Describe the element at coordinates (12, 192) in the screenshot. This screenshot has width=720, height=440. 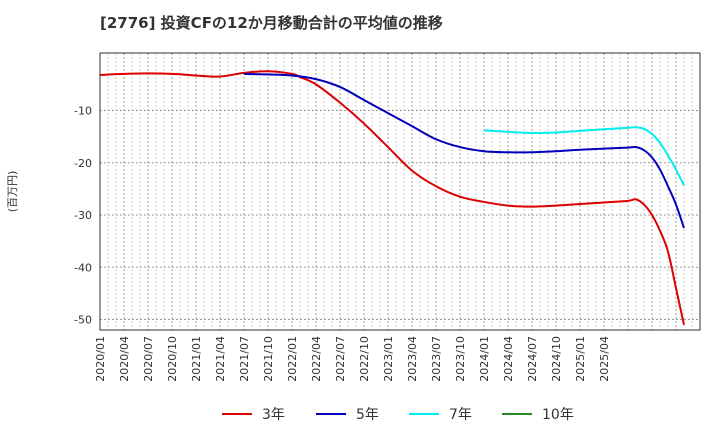
I see `y-axis-label: (百万円)` at that location.